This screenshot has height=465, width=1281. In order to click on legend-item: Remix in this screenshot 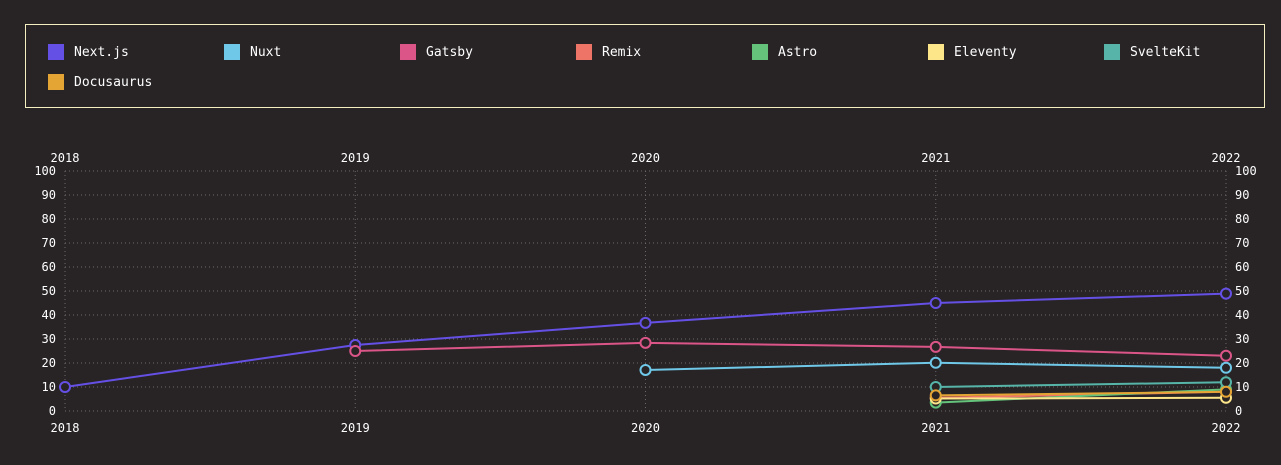, I will do `click(608, 52)`.